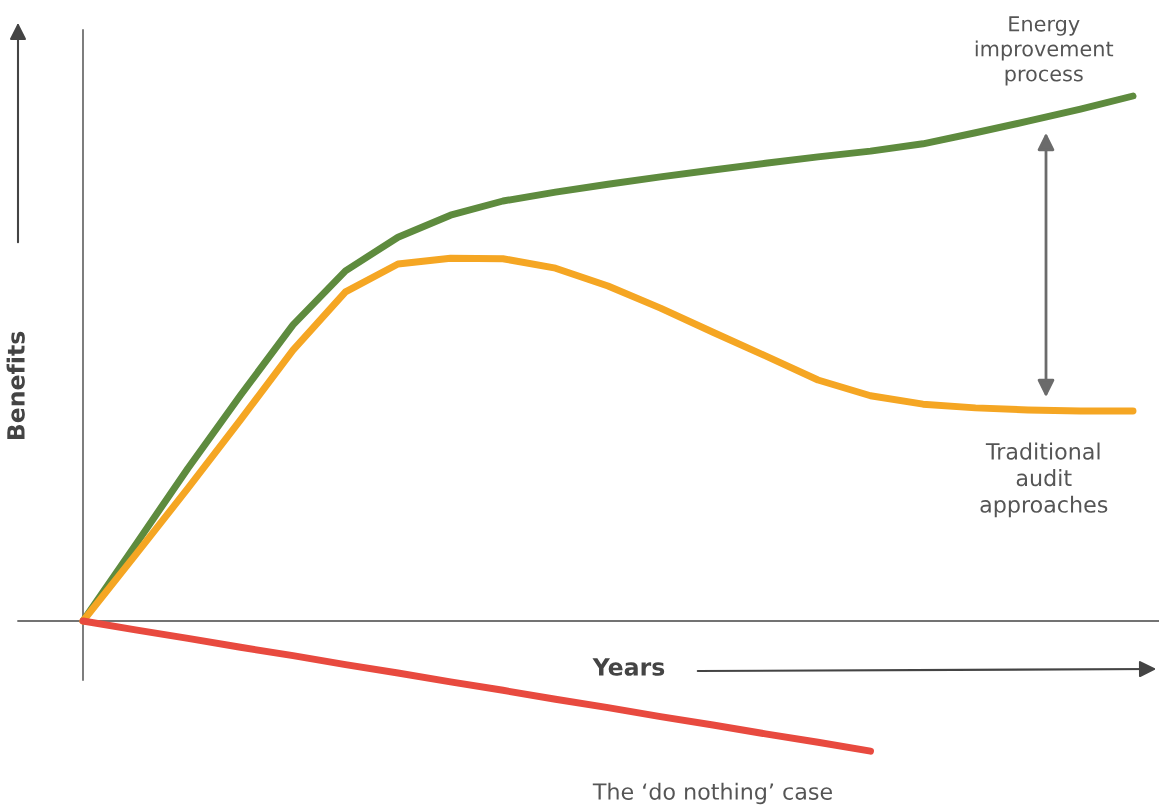 This screenshot has width=1159, height=805. Describe the element at coordinates (1044, 480) in the screenshot. I see `series-label: Traditional audit approaches` at that location.